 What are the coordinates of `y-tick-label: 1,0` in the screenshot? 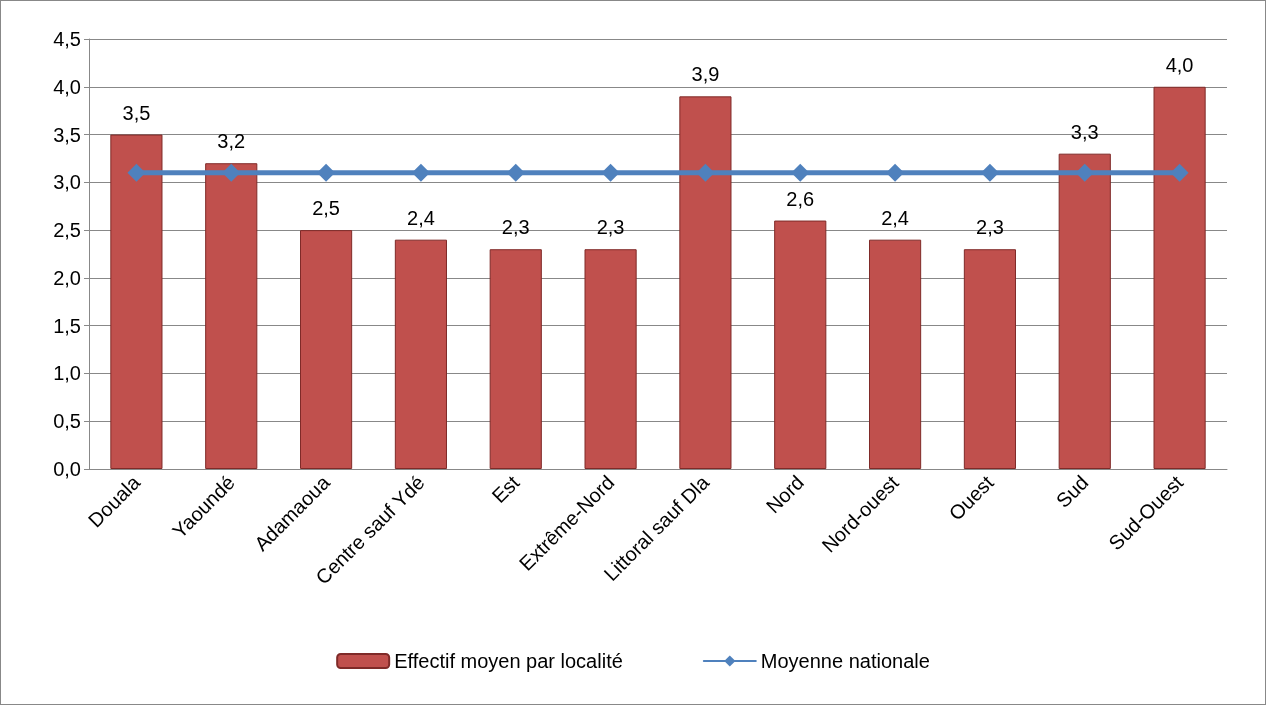 It's located at (67, 373).